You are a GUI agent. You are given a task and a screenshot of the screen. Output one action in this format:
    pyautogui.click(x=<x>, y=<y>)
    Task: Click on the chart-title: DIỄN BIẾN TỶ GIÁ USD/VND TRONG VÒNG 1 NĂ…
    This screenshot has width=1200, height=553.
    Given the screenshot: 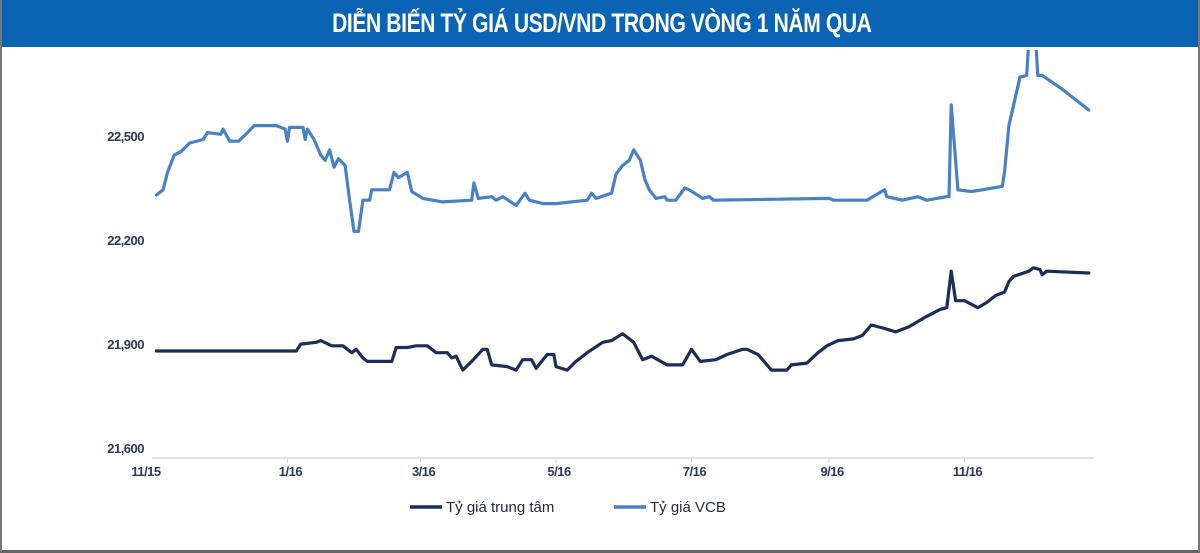 What is the action you would take?
    pyautogui.click(x=602, y=23)
    